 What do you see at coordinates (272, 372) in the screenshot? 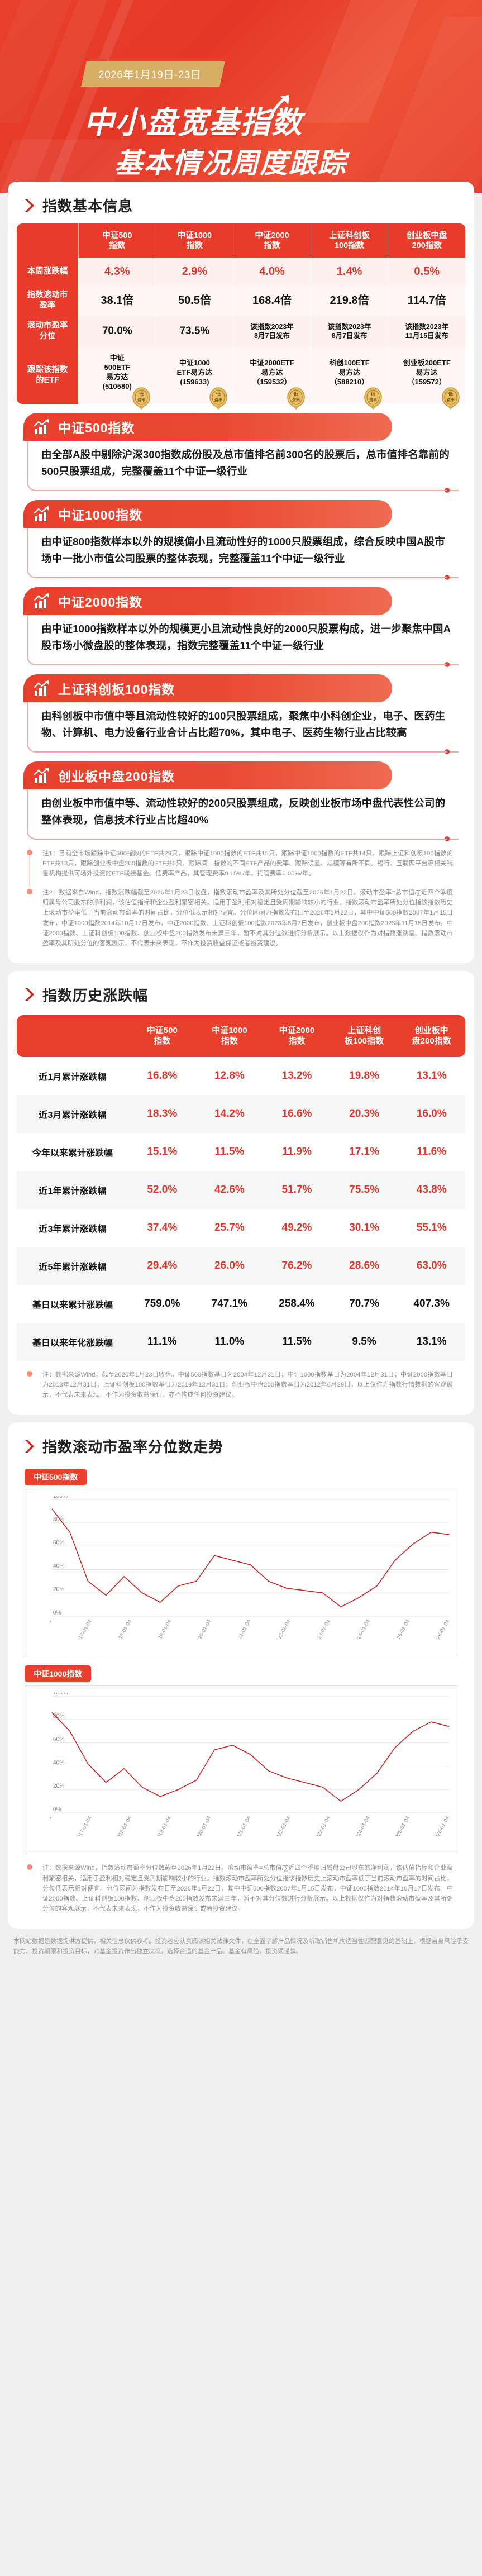
I see `etf-name-2: 中证2000ETF 易方达 （159532）` at bounding box center [272, 372].